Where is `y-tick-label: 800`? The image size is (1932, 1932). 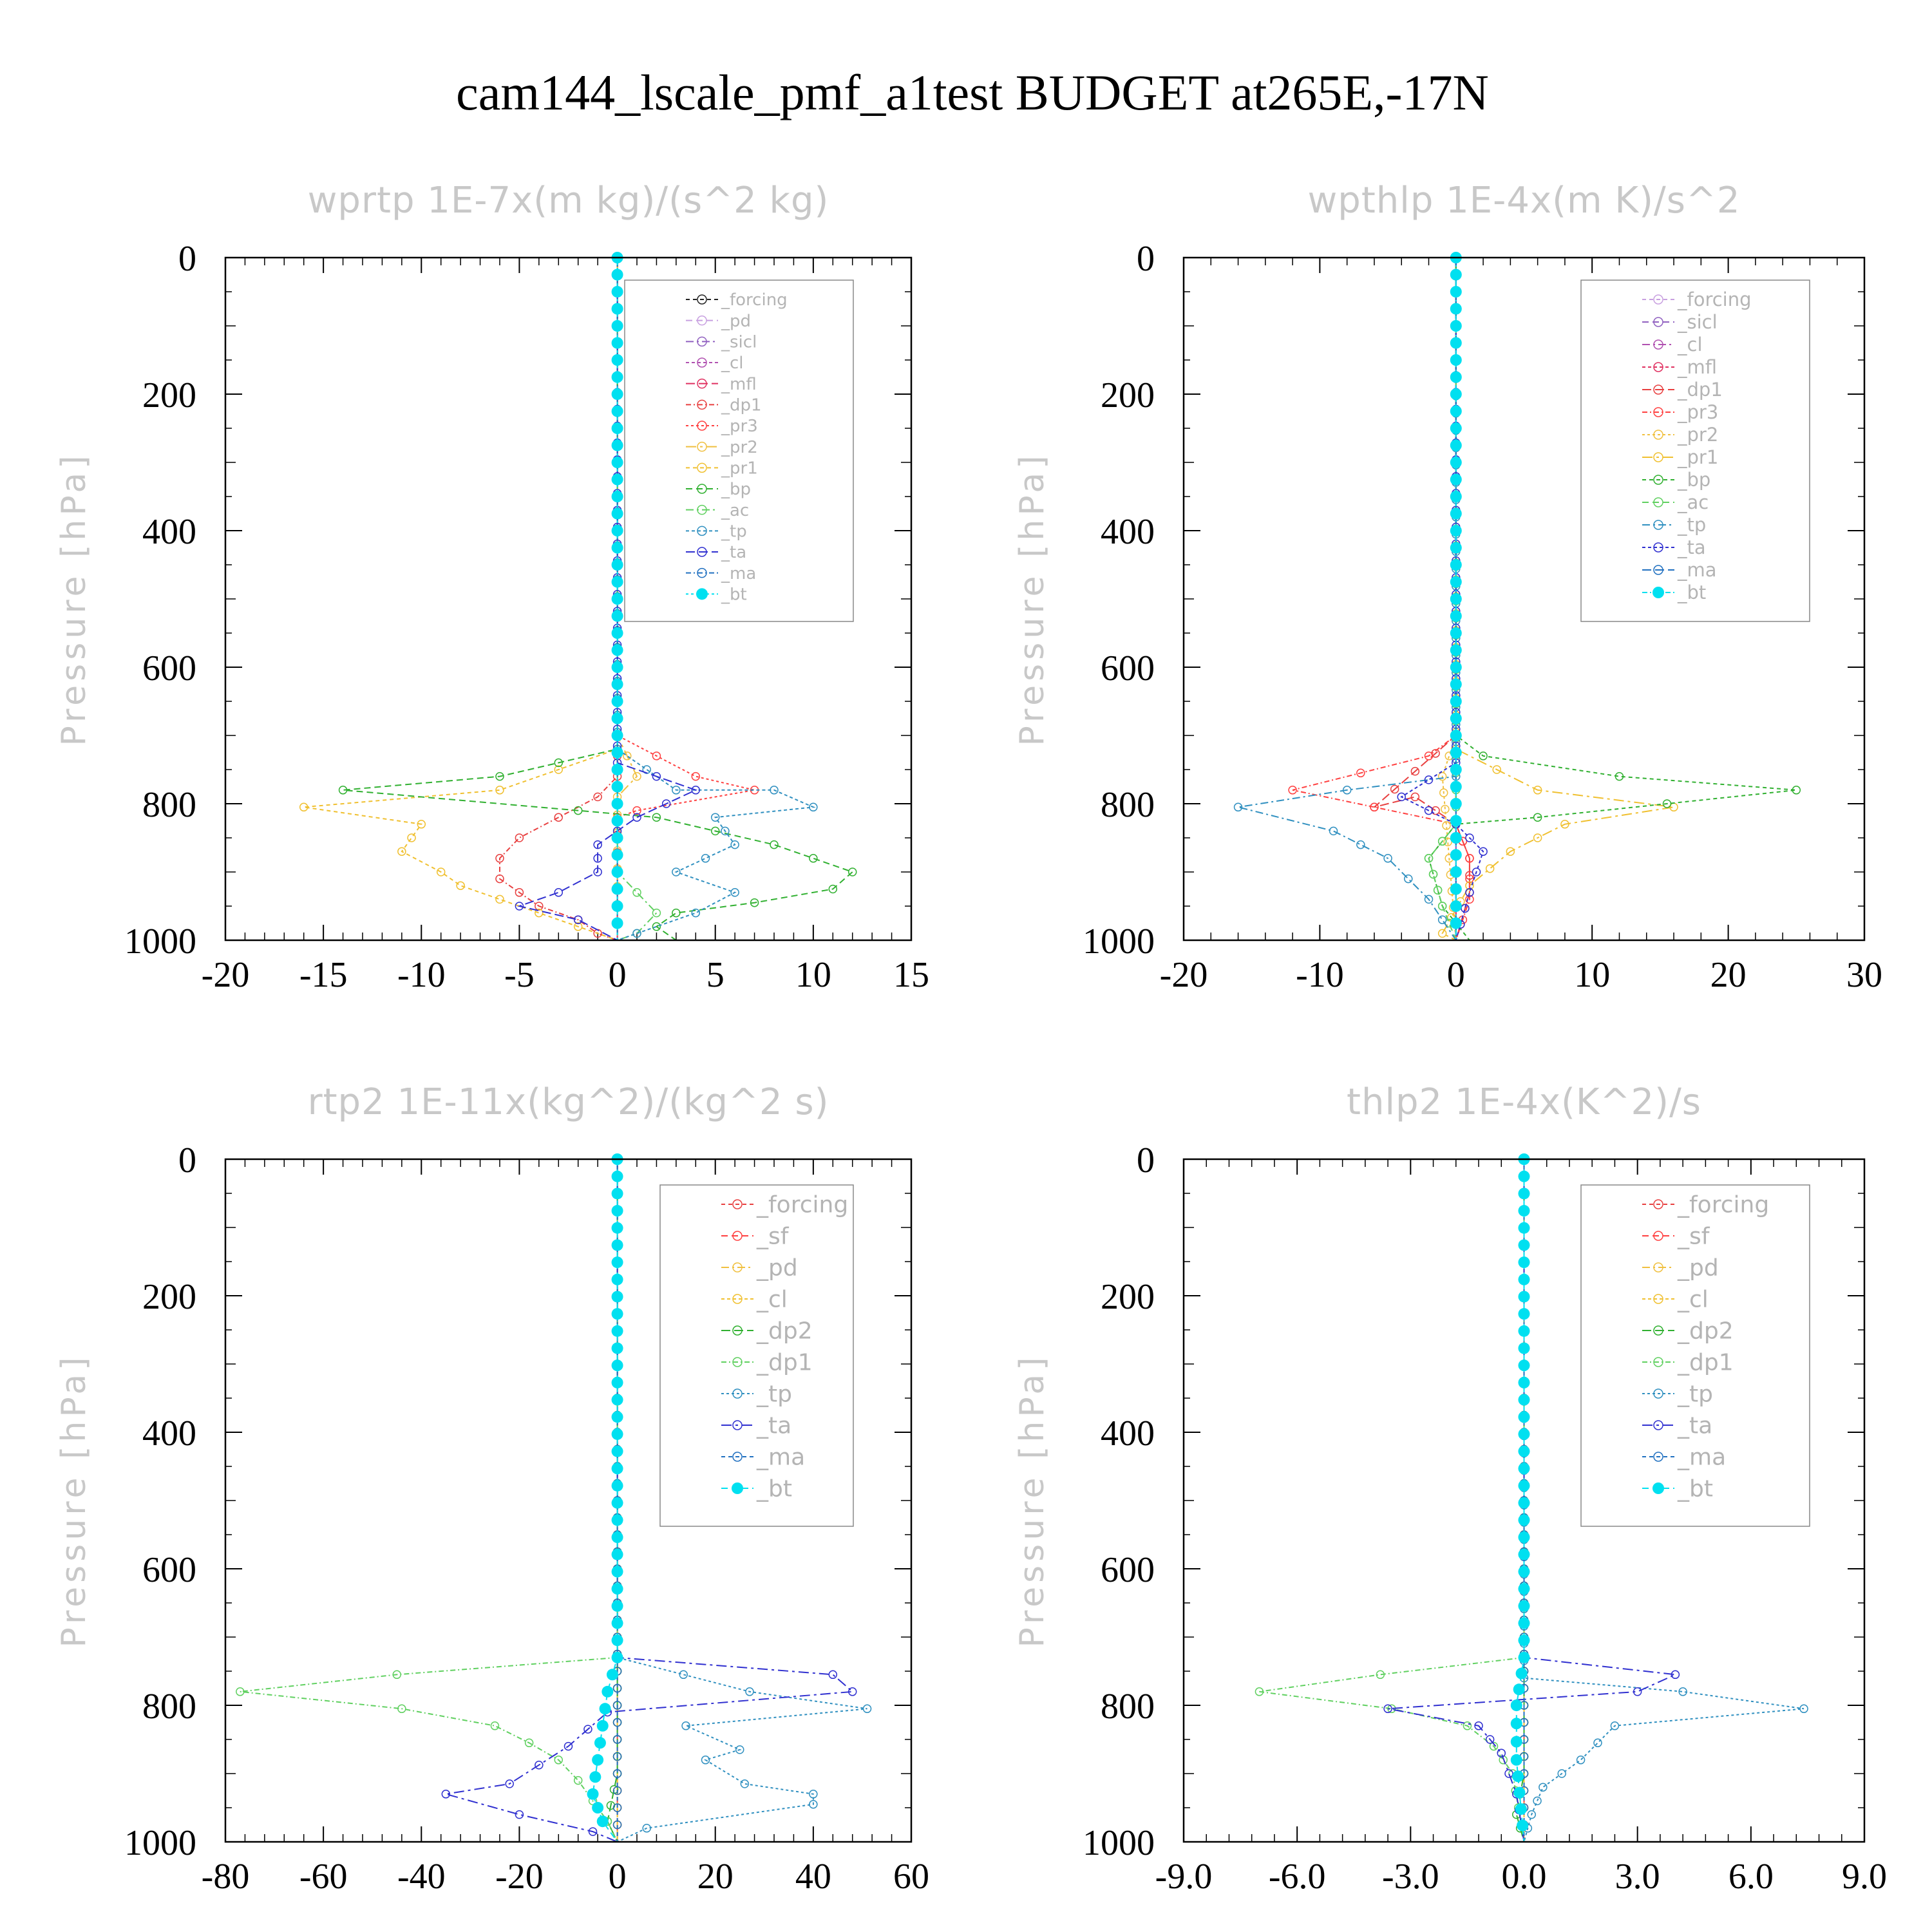 y-tick-label: 800 is located at coordinates (1128, 1707).